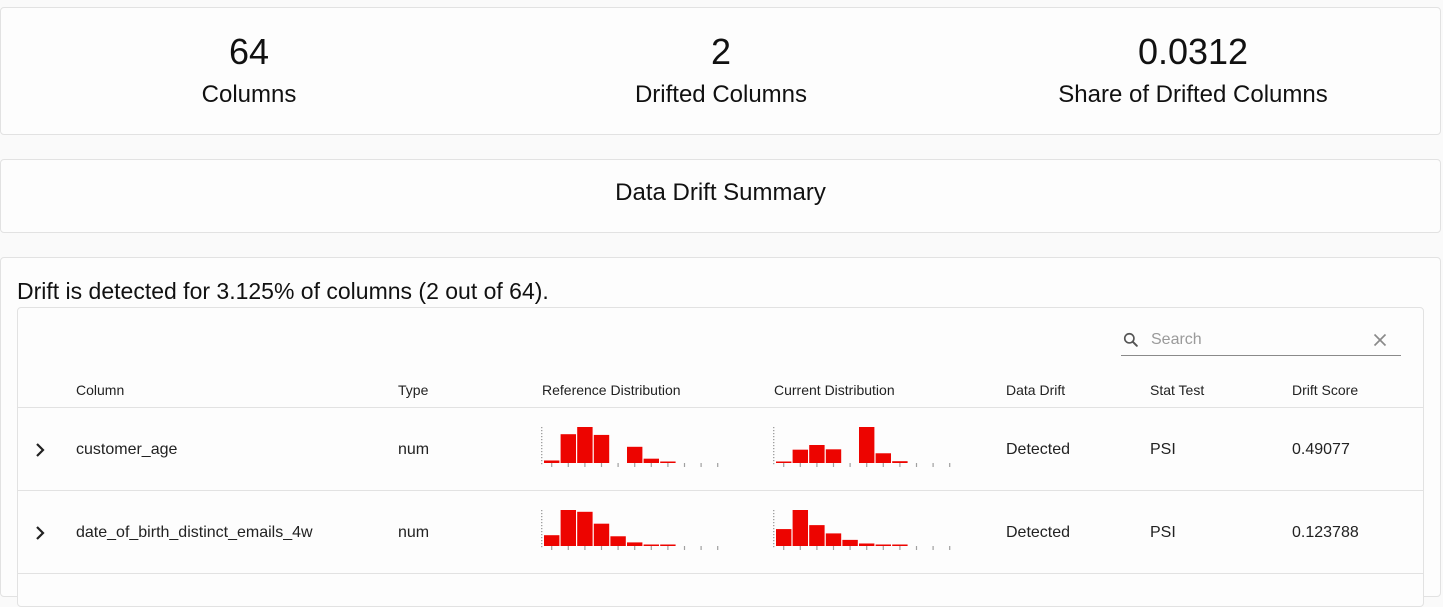 The image size is (1443, 607). I want to click on metric-value: 0.0312, so click(1193, 51).